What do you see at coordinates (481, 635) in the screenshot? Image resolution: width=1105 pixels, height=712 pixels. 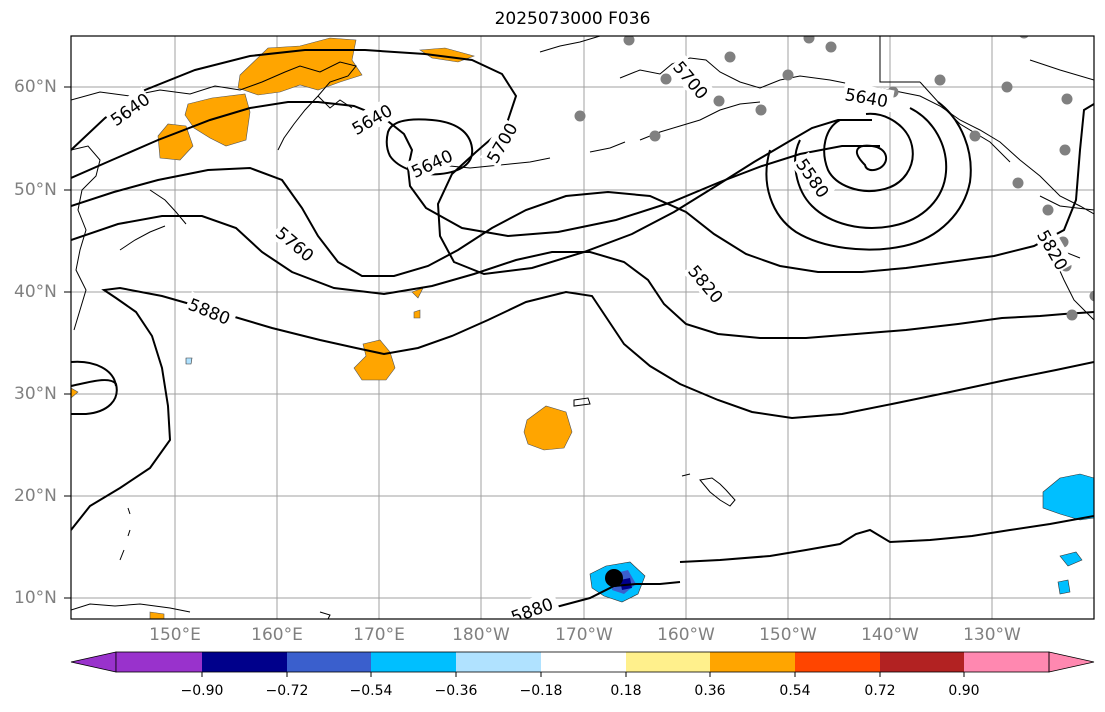 I see `lon-label: 180°W` at bounding box center [481, 635].